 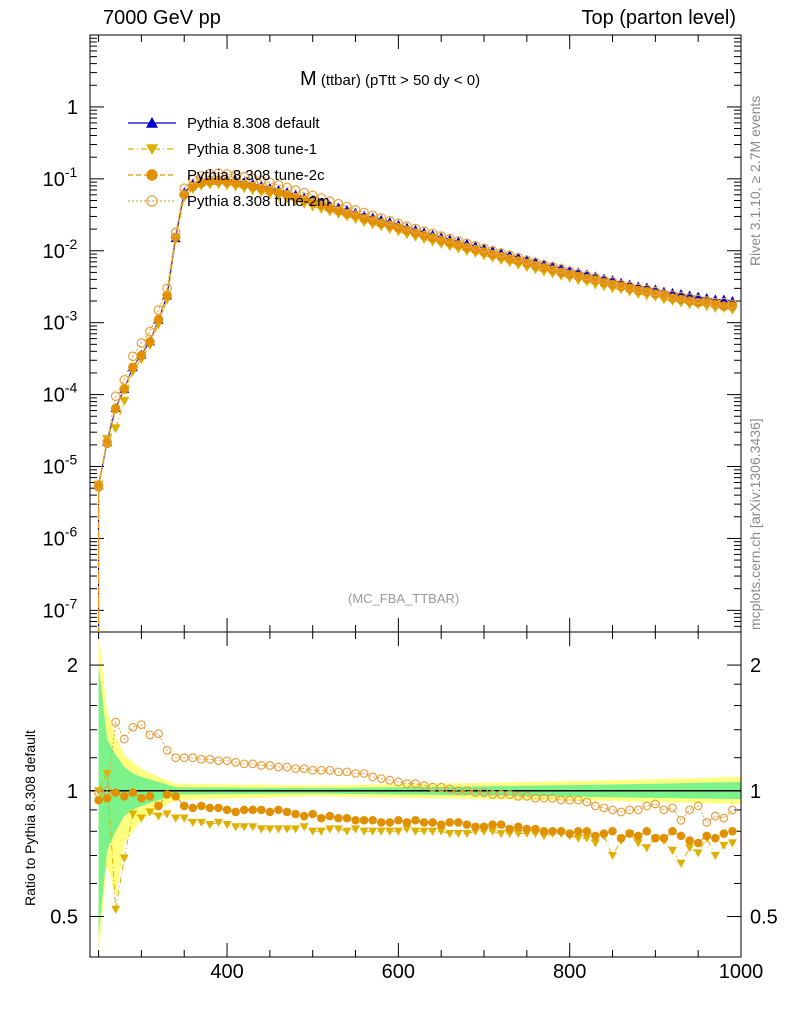 What do you see at coordinates (404, 598) in the screenshot?
I see `analysis-watermark: (MC_FBA_TTBAR)` at bounding box center [404, 598].